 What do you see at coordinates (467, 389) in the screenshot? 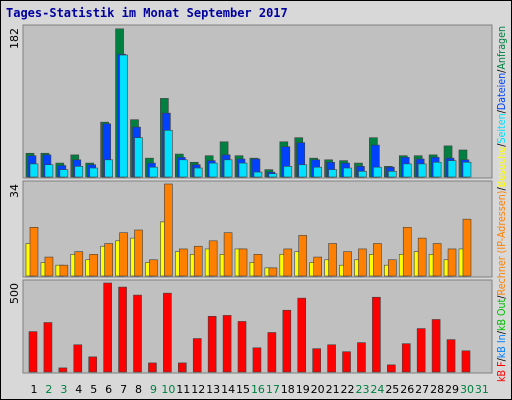
I see `x-tick-label: 30` at bounding box center [467, 389].